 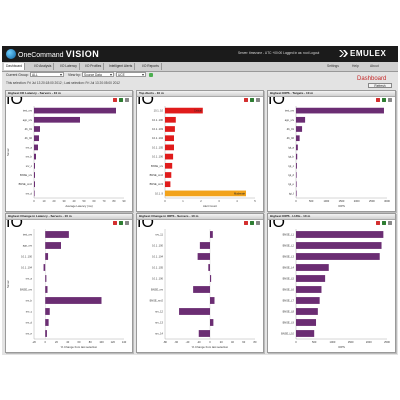 What do you see at coordinates (54, 201) in the screenshot?
I see `x-tick-label: 20` at bounding box center [54, 201].